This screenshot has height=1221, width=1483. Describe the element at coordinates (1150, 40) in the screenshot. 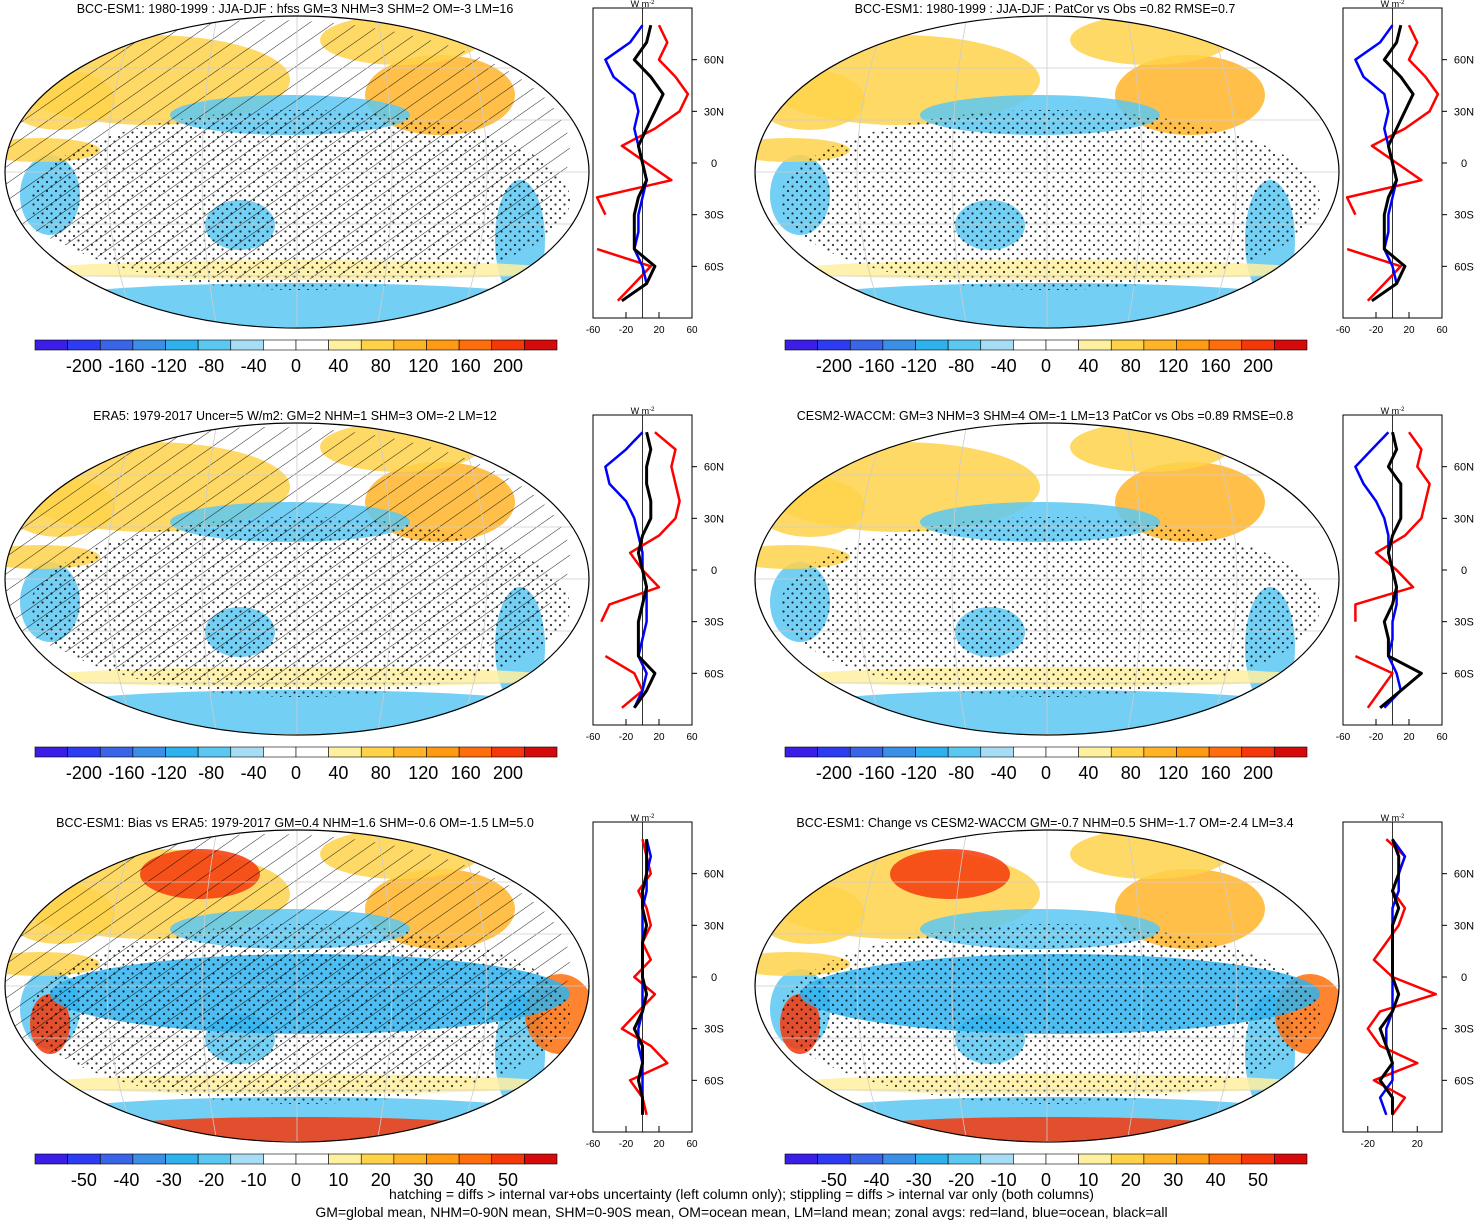

I see `field-greenland-warm` at that location.